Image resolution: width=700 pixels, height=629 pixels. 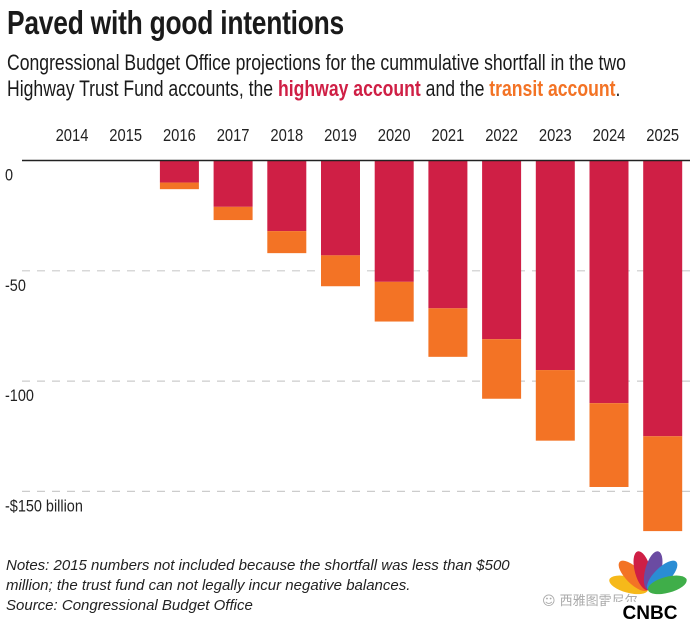 I want to click on y-tick-label: -50, so click(x=15, y=286).